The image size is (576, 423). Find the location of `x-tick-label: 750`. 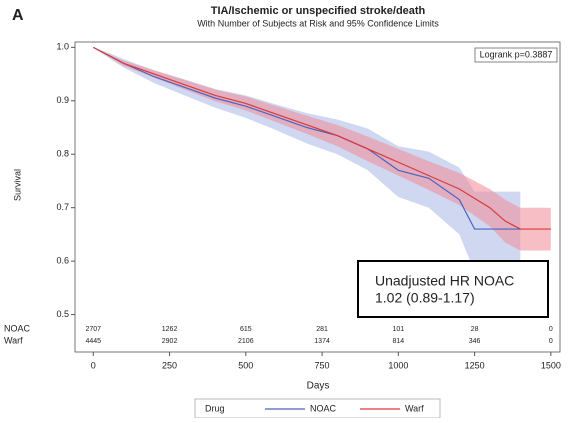

x-tick-label: 750 is located at coordinates (322, 365).